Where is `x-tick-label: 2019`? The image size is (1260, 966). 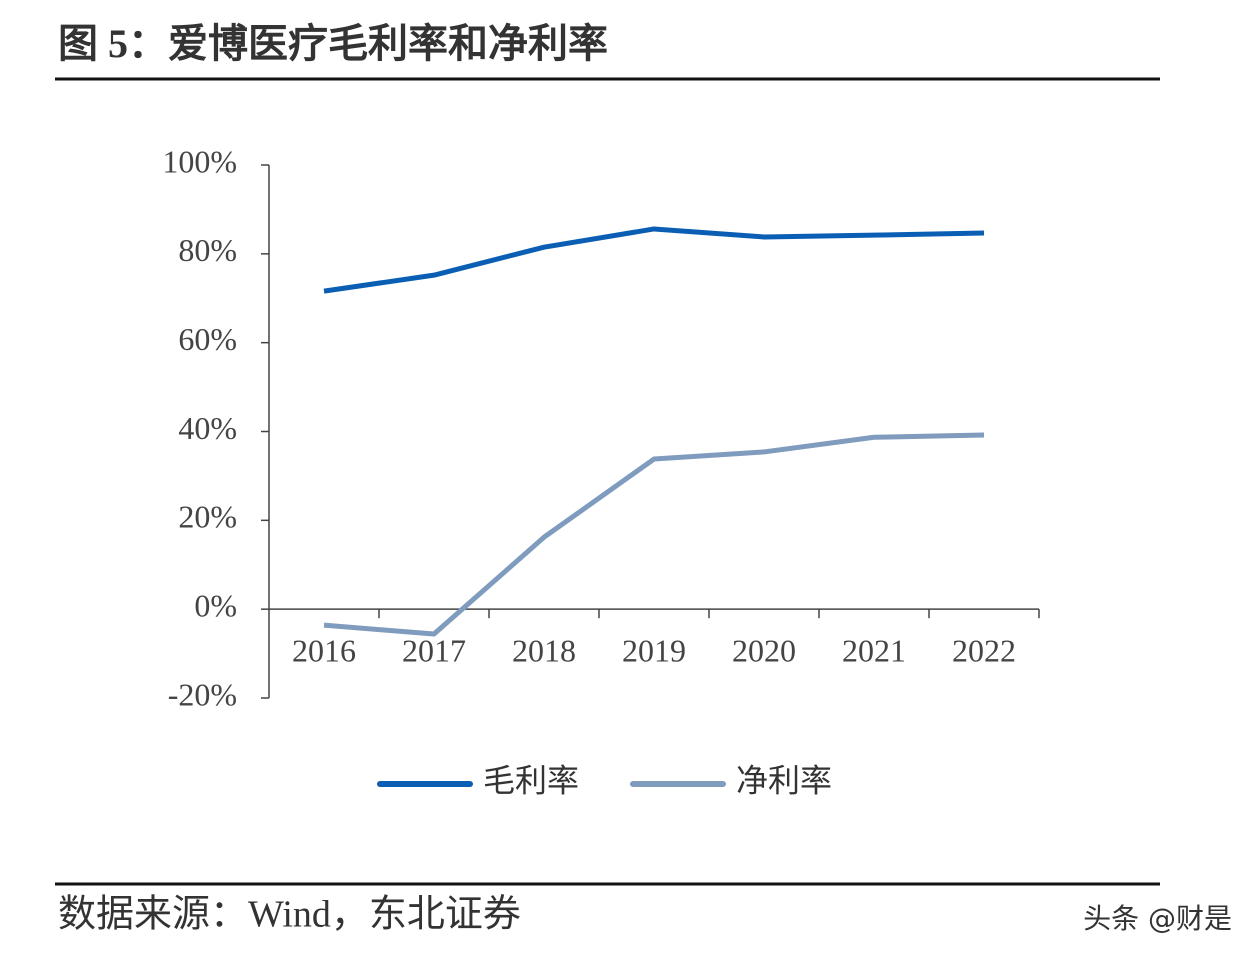
x-tick-label: 2019 is located at coordinates (654, 651).